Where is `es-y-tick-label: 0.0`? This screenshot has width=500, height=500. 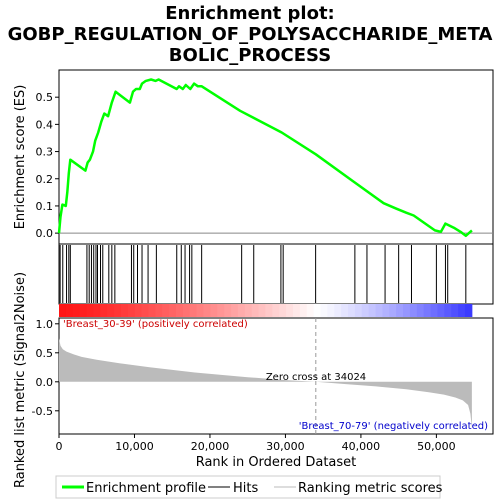 es-y-tick-label: 0.0 is located at coordinates (45, 233).